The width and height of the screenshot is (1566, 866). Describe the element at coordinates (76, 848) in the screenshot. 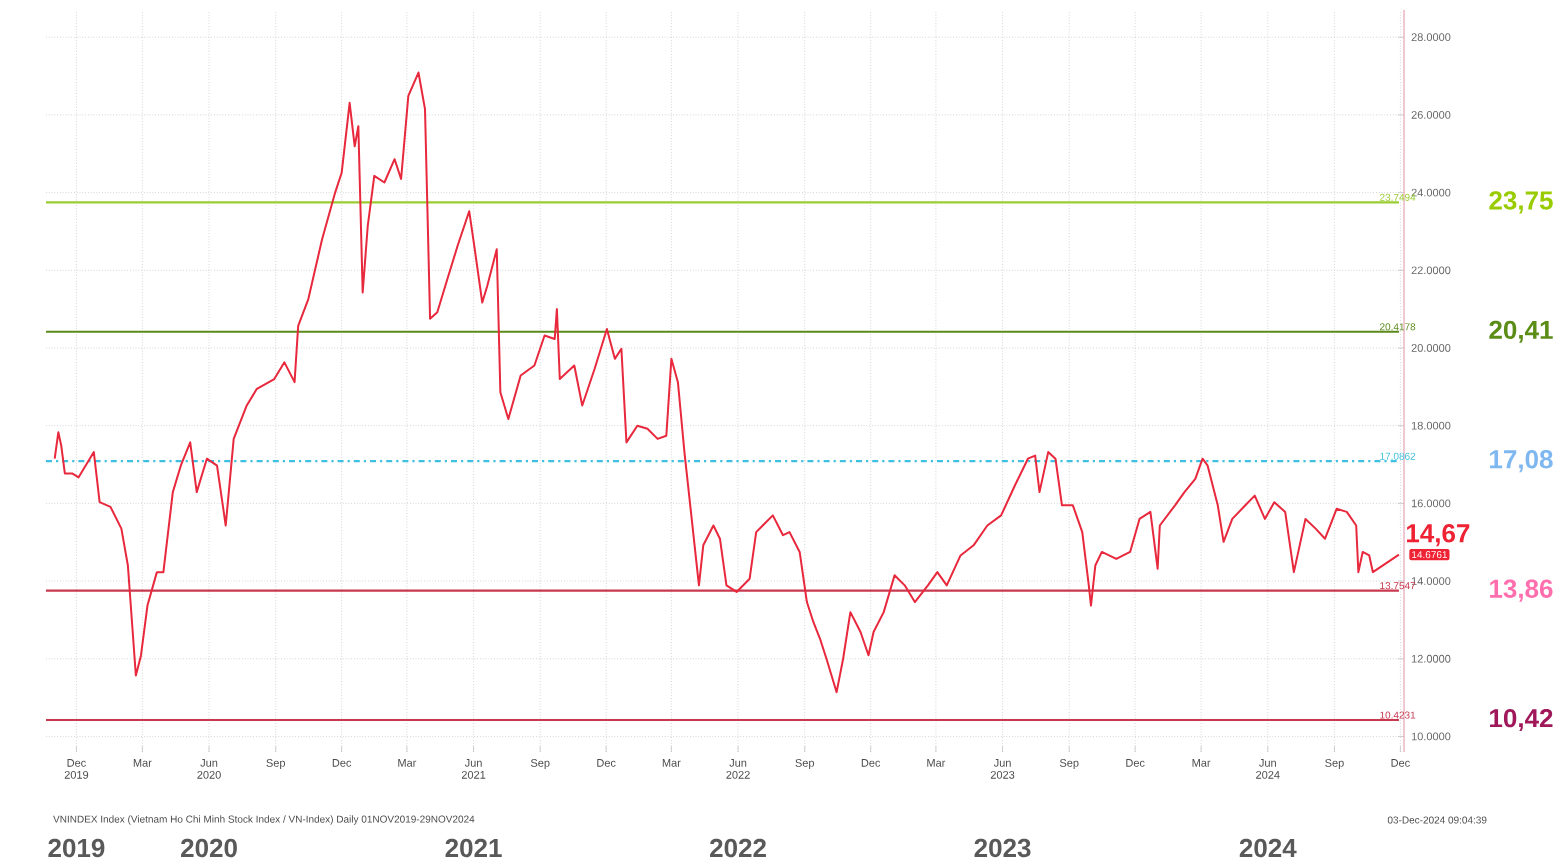

I see `text: 2019` at that location.